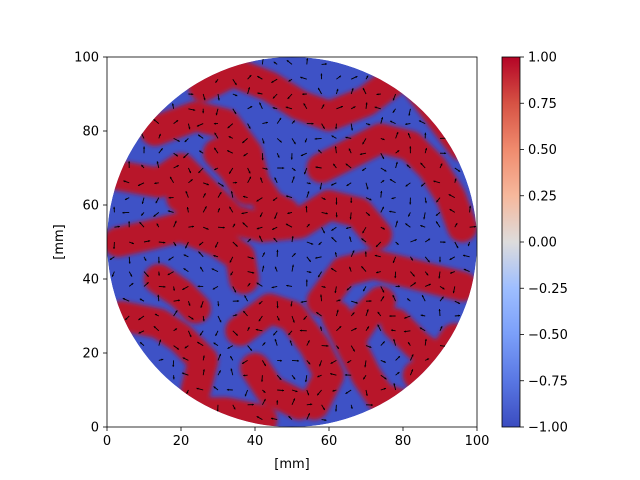 The image size is (640, 480). I want to click on colorbar-tick-label: 1.00, so click(542, 58).